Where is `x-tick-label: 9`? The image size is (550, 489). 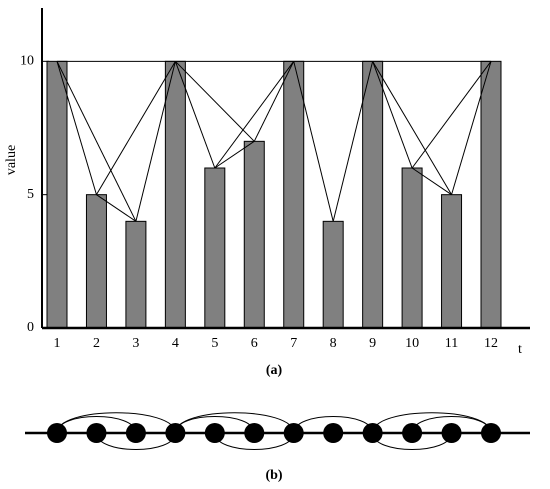
x-tick-label: 9 is located at coordinates (372, 343).